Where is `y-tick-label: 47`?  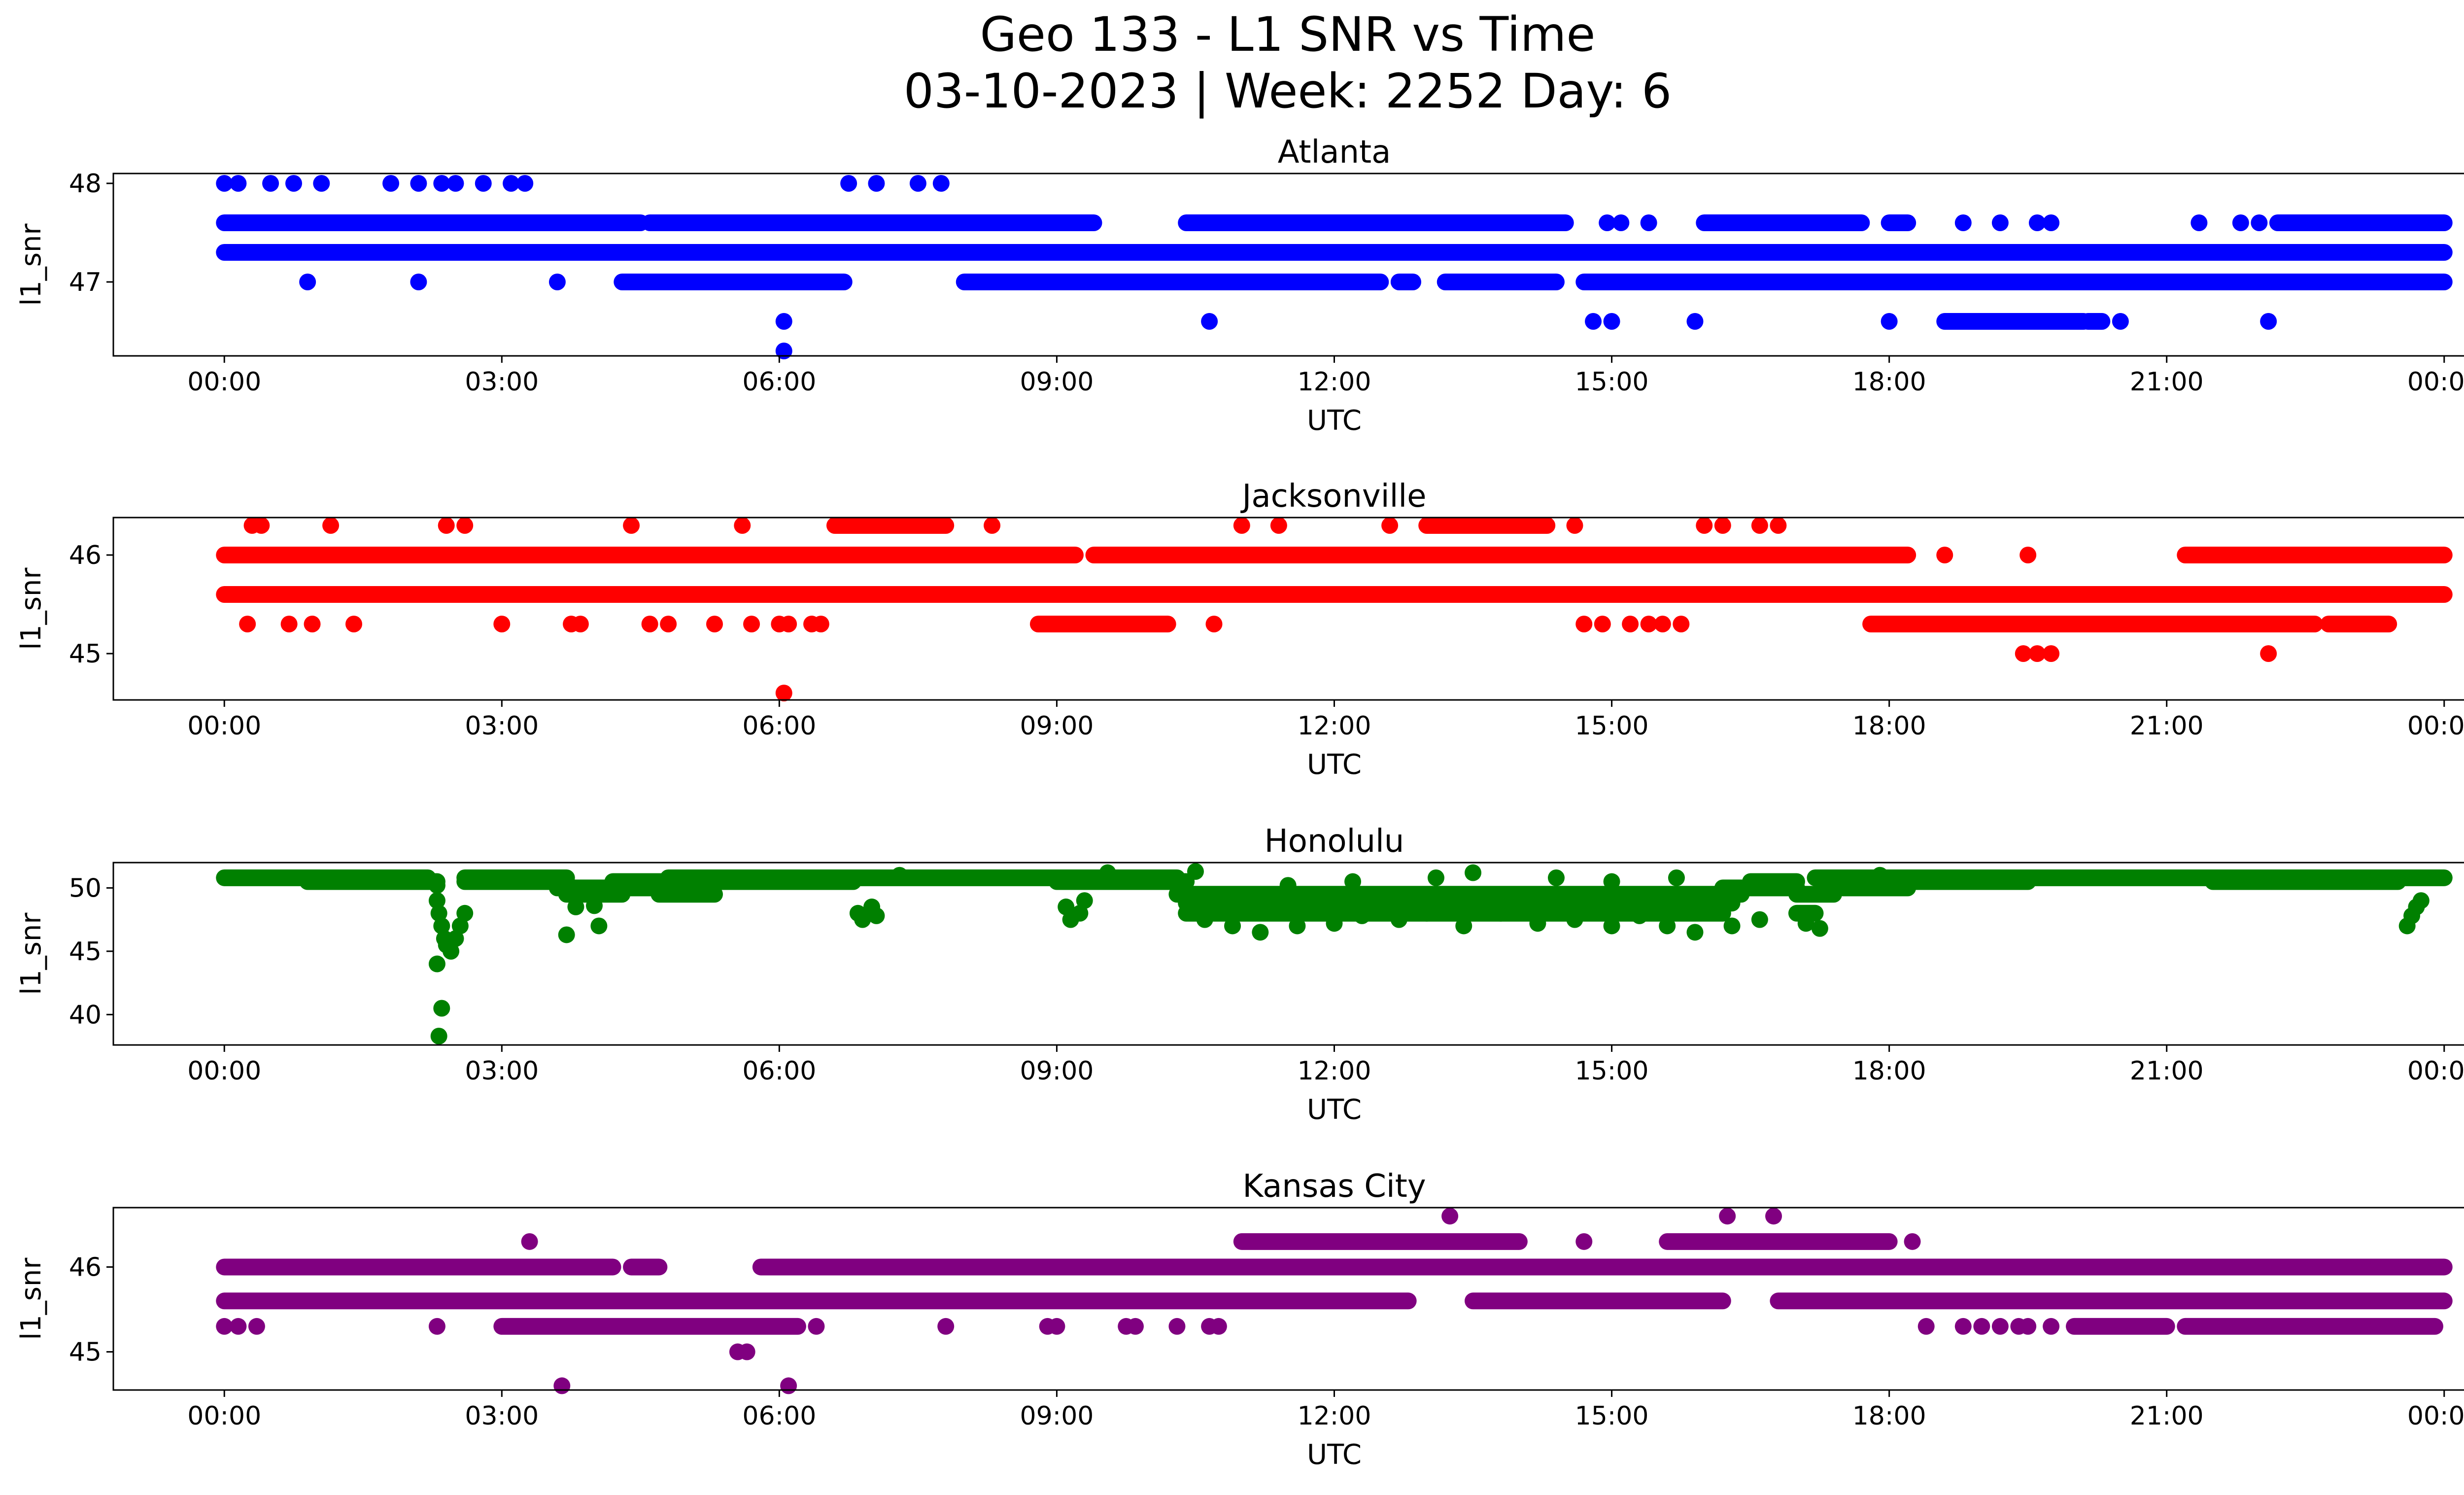 y-tick-label: 47 is located at coordinates (85, 282).